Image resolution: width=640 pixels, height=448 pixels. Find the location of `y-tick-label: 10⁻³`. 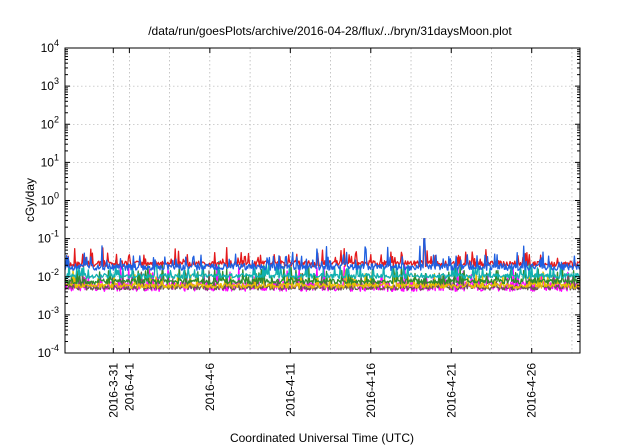

y-tick-label: 10⁻³ is located at coordinates (48, 313).